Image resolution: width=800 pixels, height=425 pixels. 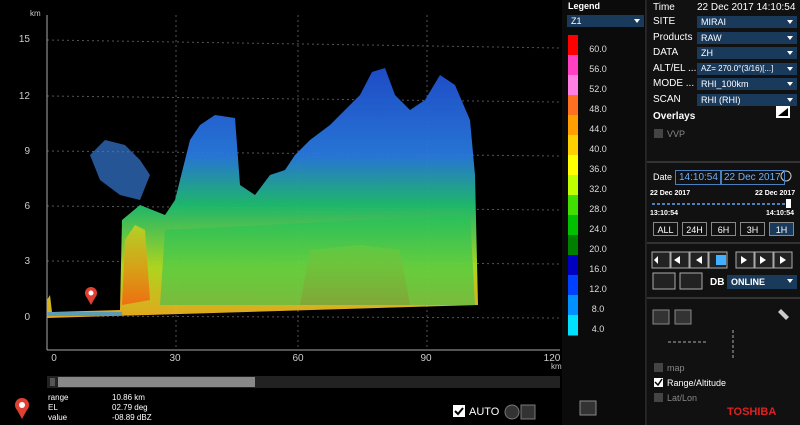 What do you see at coordinates (598, 49) in the screenshot?
I see `scale-label: 60.0` at bounding box center [598, 49].